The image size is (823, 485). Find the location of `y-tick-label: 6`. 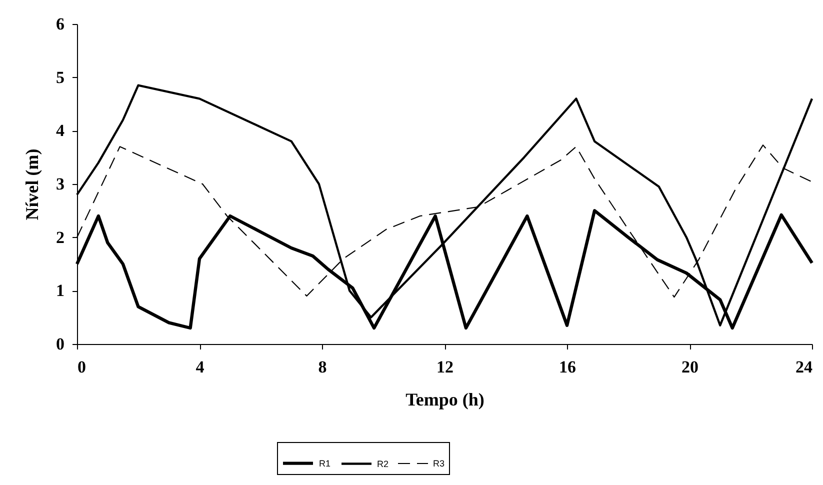

y-tick-label: 6 is located at coordinates (60, 24).